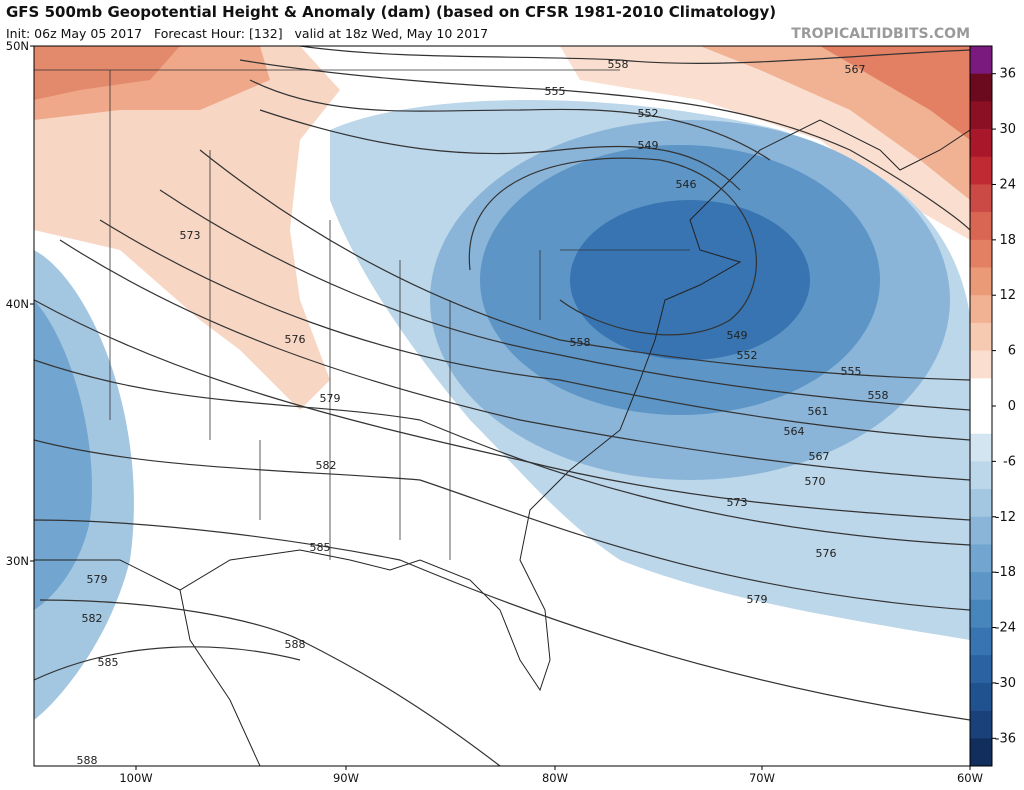 This screenshot has width=1024, height=790. What do you see at coordinates (1007, 129) in the screenshot?
I see `colorbar-label: 30` at bounding box center [1007, 129].